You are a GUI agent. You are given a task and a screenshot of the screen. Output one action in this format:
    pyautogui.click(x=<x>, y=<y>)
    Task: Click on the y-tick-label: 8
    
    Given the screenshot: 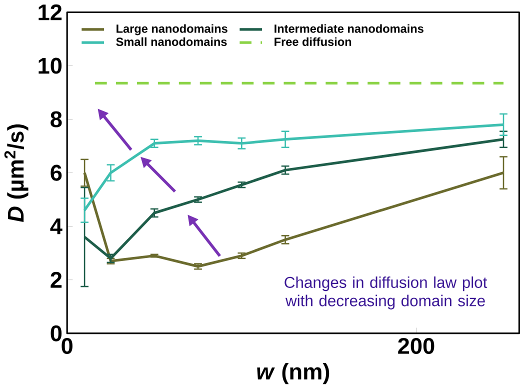 What is the action you would take?
    pyautogui.click(x=56, y=119)
    